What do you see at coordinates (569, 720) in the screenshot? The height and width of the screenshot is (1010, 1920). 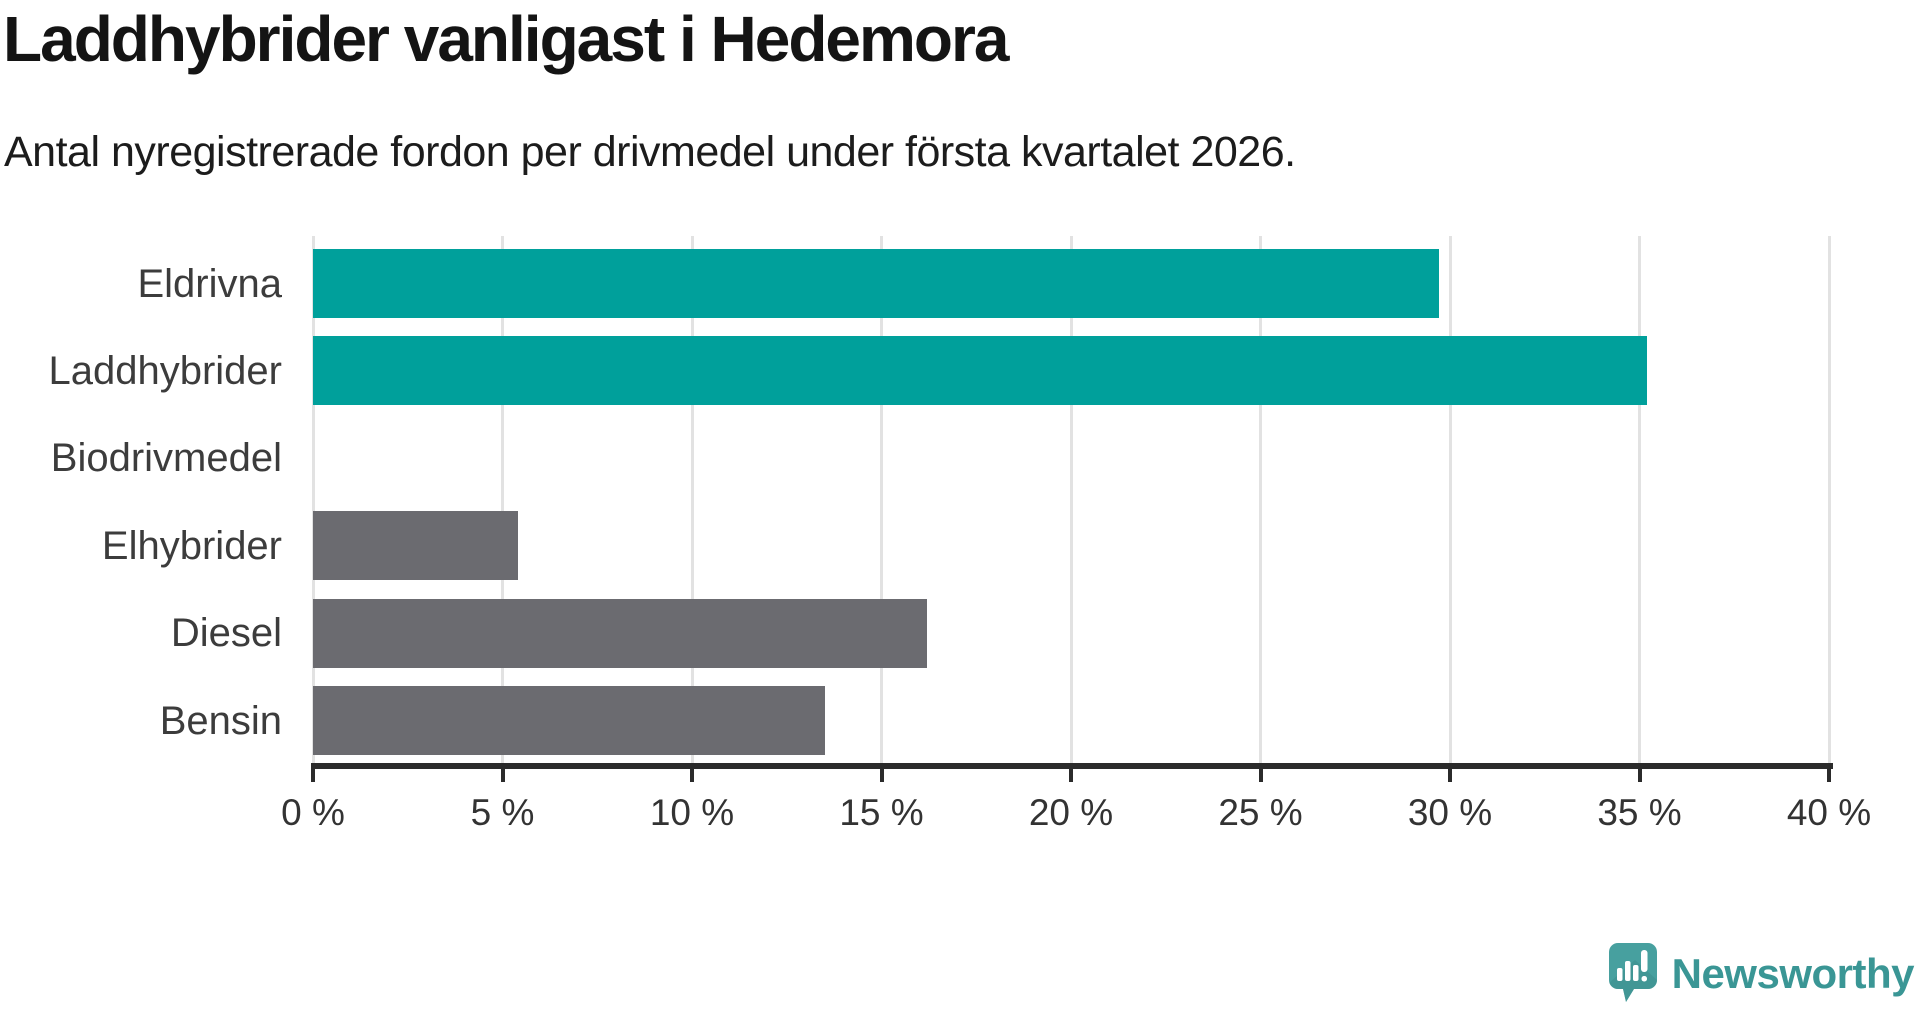 I see `bar-bensin` at bounding box center [569, 720].